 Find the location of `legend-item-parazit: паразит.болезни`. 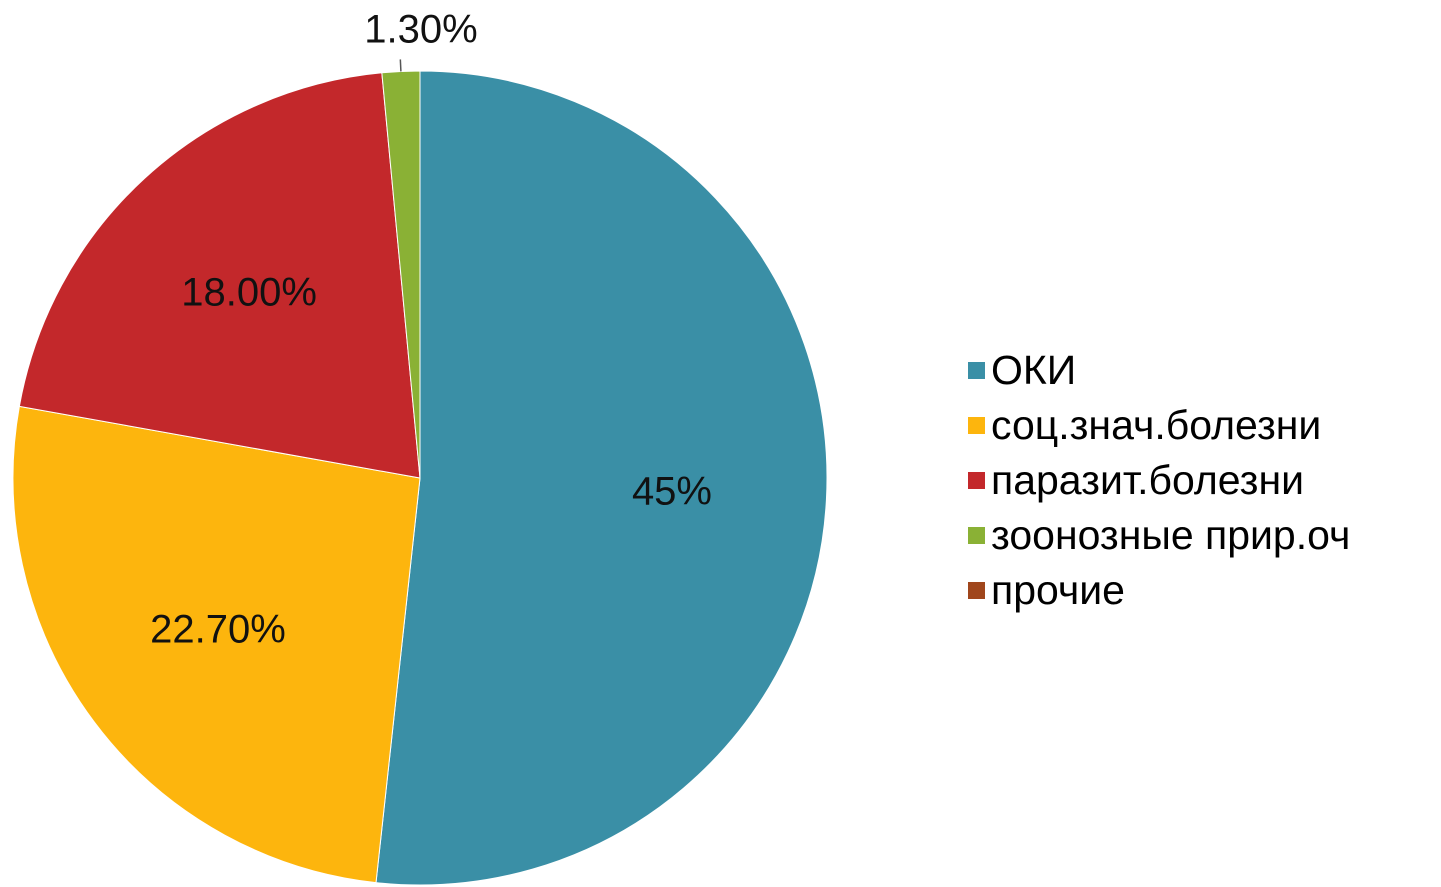

legend-item-parazit: паразит.болезни is located at coordinates (1159, 480).